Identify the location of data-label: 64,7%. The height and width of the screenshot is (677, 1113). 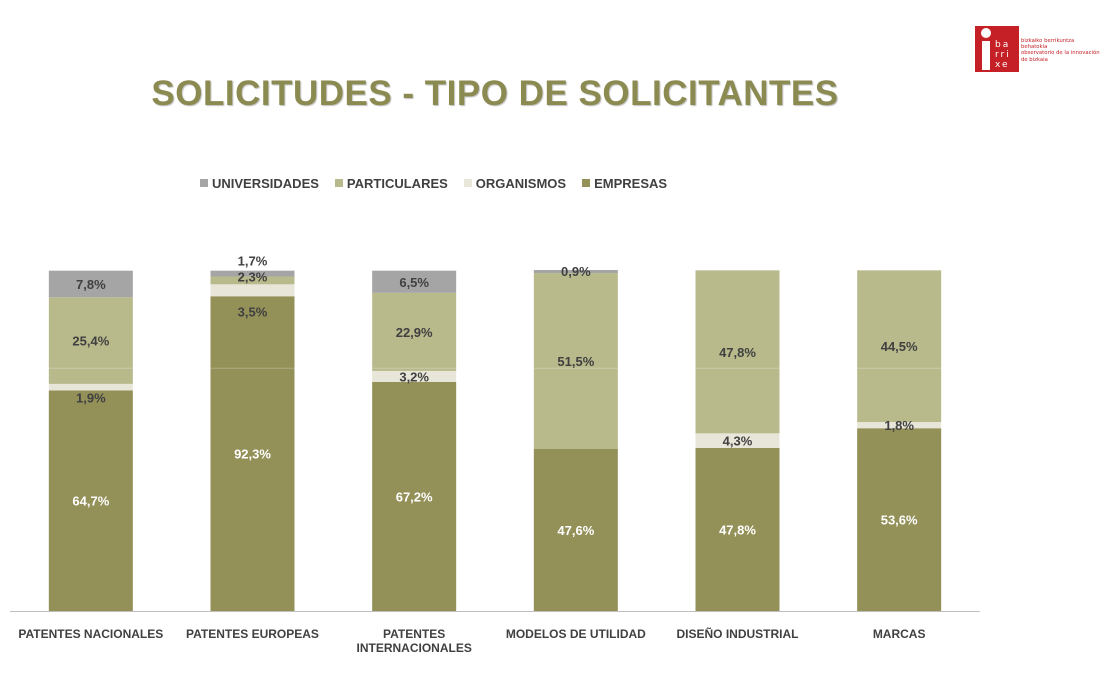
(90, 501).